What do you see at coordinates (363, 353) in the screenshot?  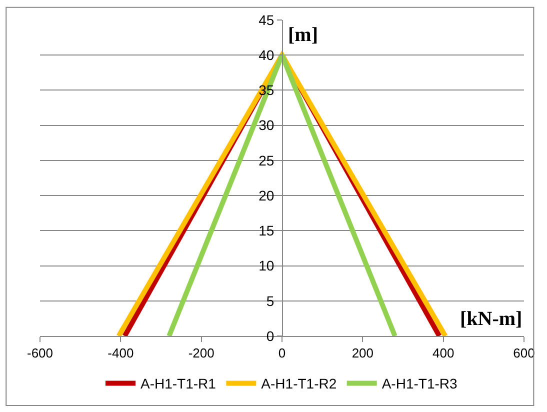 I see `x-tick-label: 200` at bounding box center [363, 353].